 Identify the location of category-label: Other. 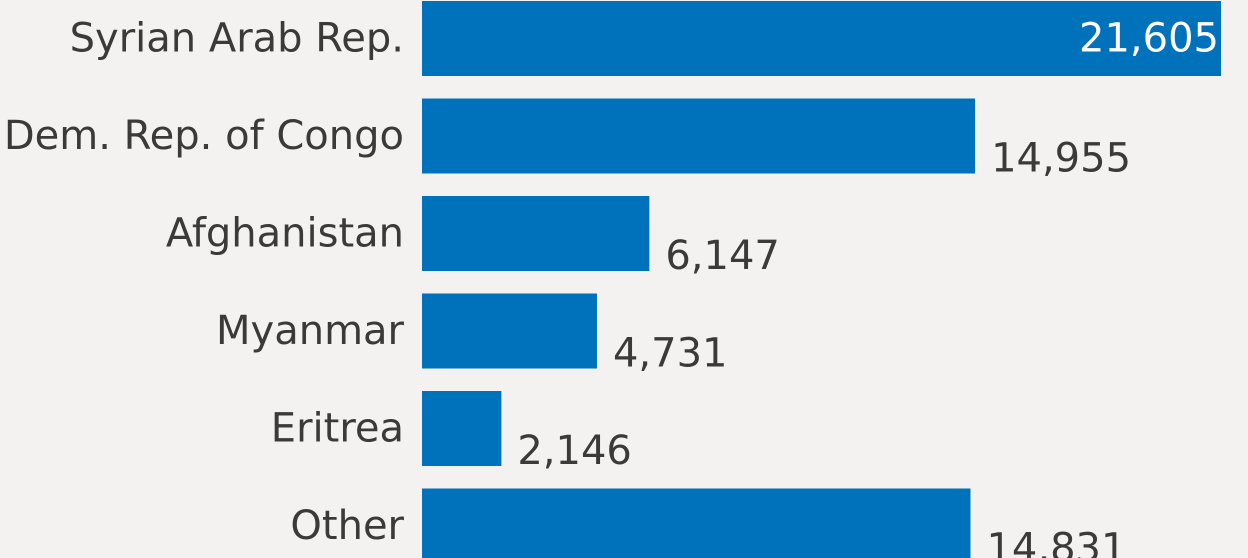
(347, 526).